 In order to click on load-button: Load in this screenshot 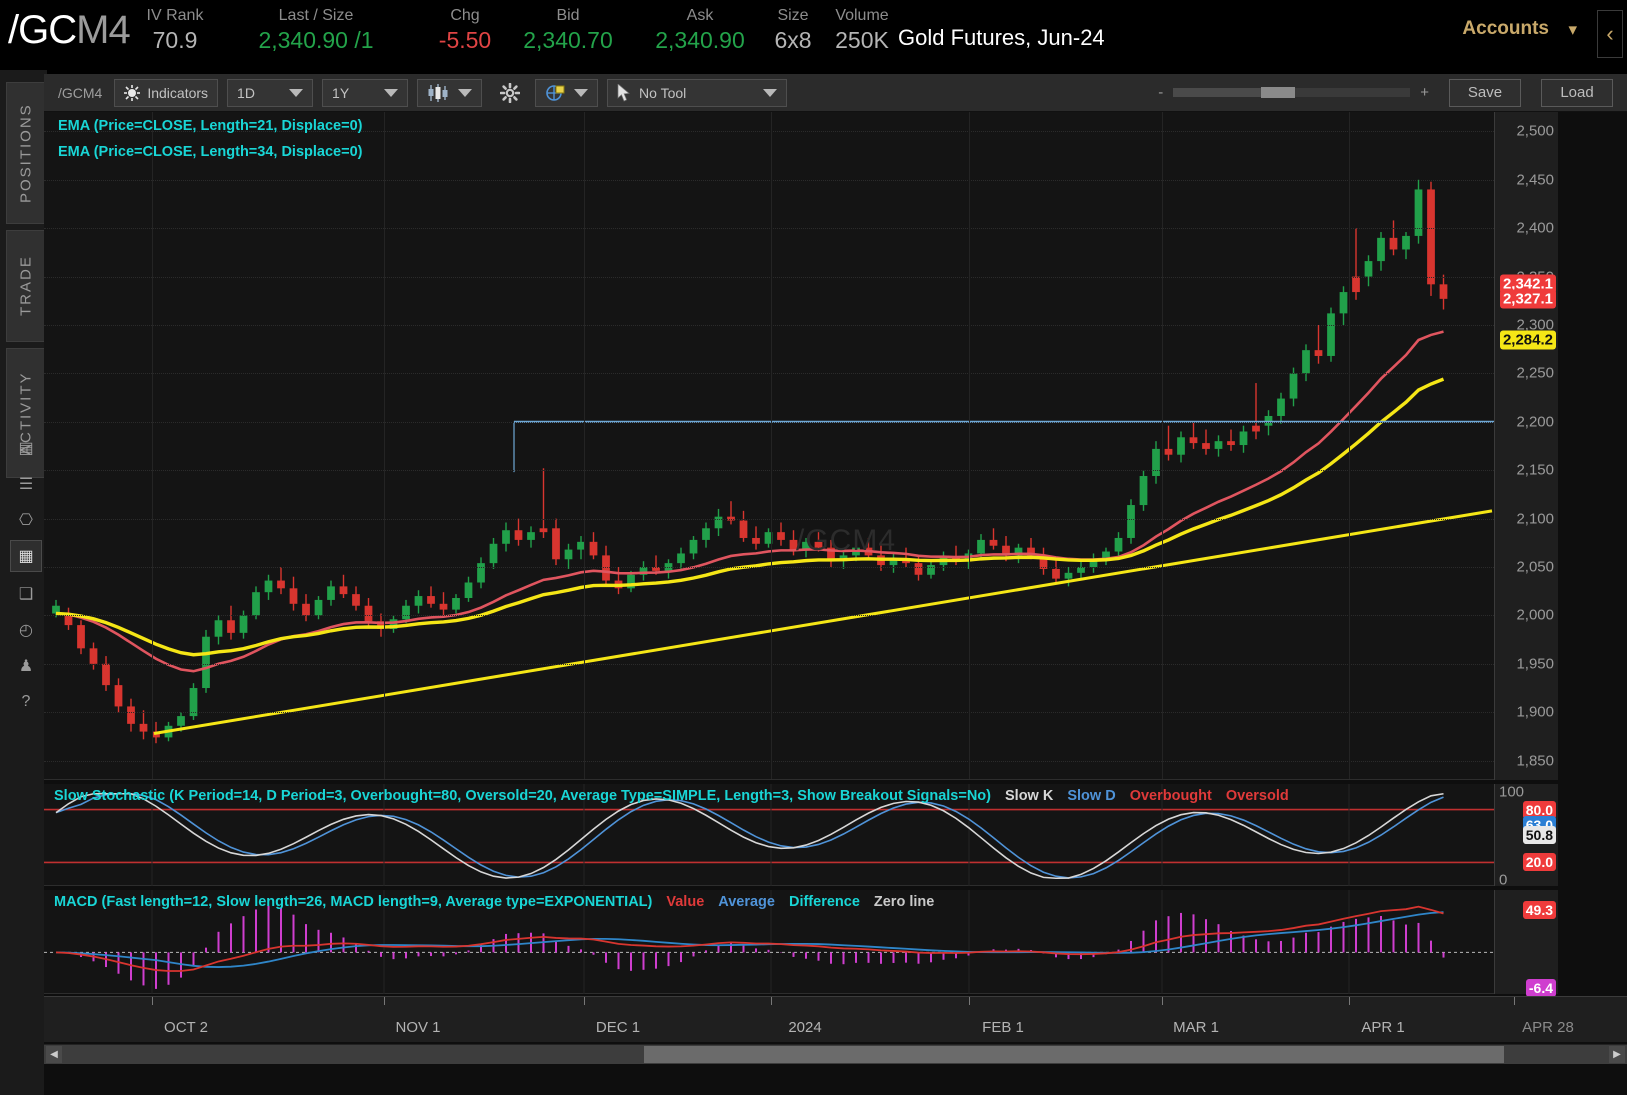, I will do `click(1577, 92)`.